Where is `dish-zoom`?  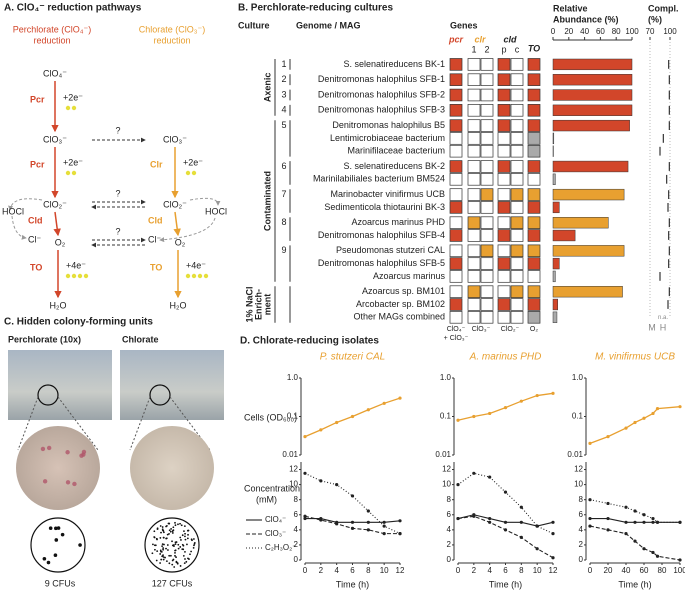
dish-zoom is located at coordinates (172, 468).